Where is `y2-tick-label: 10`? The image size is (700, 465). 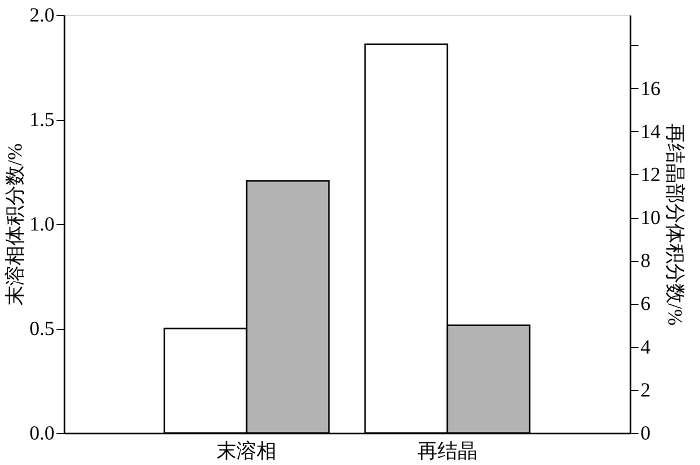 y2-tick-label: 10 is located at coordinates (650, 218).